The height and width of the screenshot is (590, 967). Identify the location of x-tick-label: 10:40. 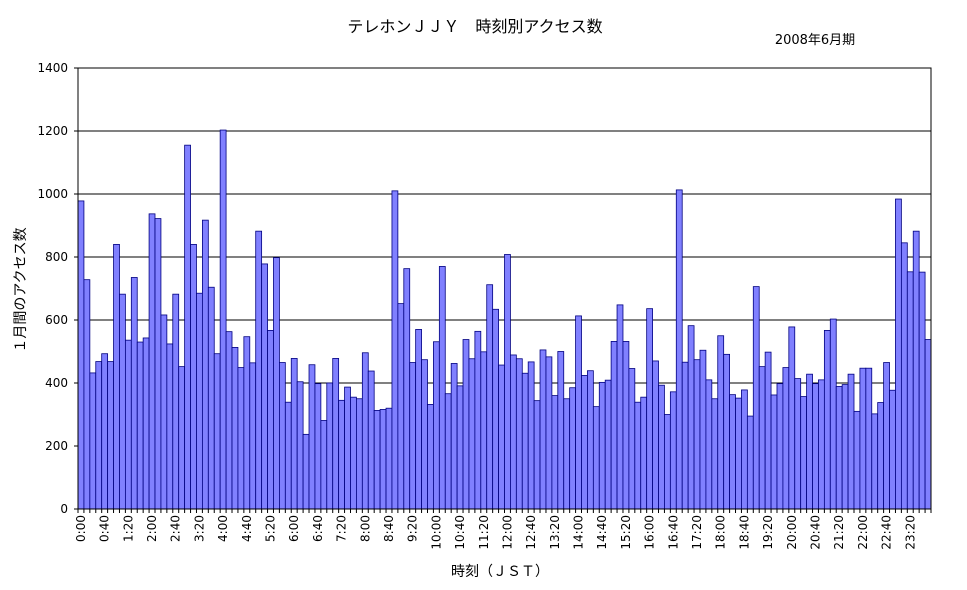
(460, 532).